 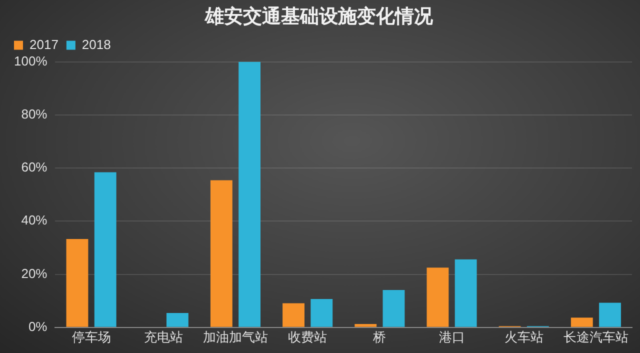 I want to click on x-tick-label: 充电站, so click(x=163, y=338).